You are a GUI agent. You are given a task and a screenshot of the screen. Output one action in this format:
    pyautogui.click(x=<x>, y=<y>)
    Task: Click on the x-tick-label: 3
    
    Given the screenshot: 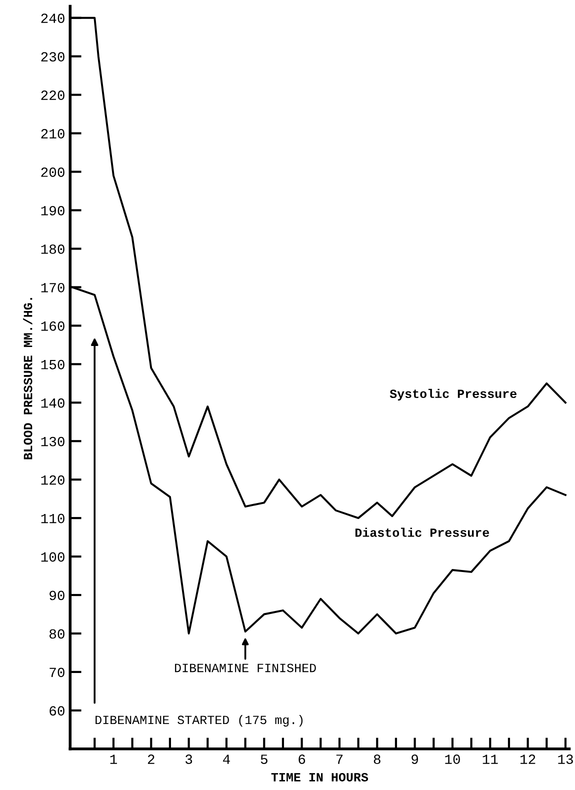 What is the action you would take?
    pyautogui.click(x=189, y=759)
    